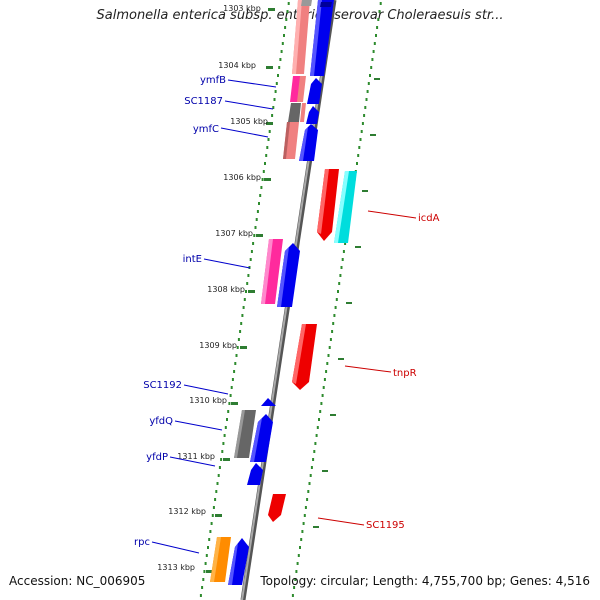  I want to click on gene-label-icdA: icdA, so click(429, 218).